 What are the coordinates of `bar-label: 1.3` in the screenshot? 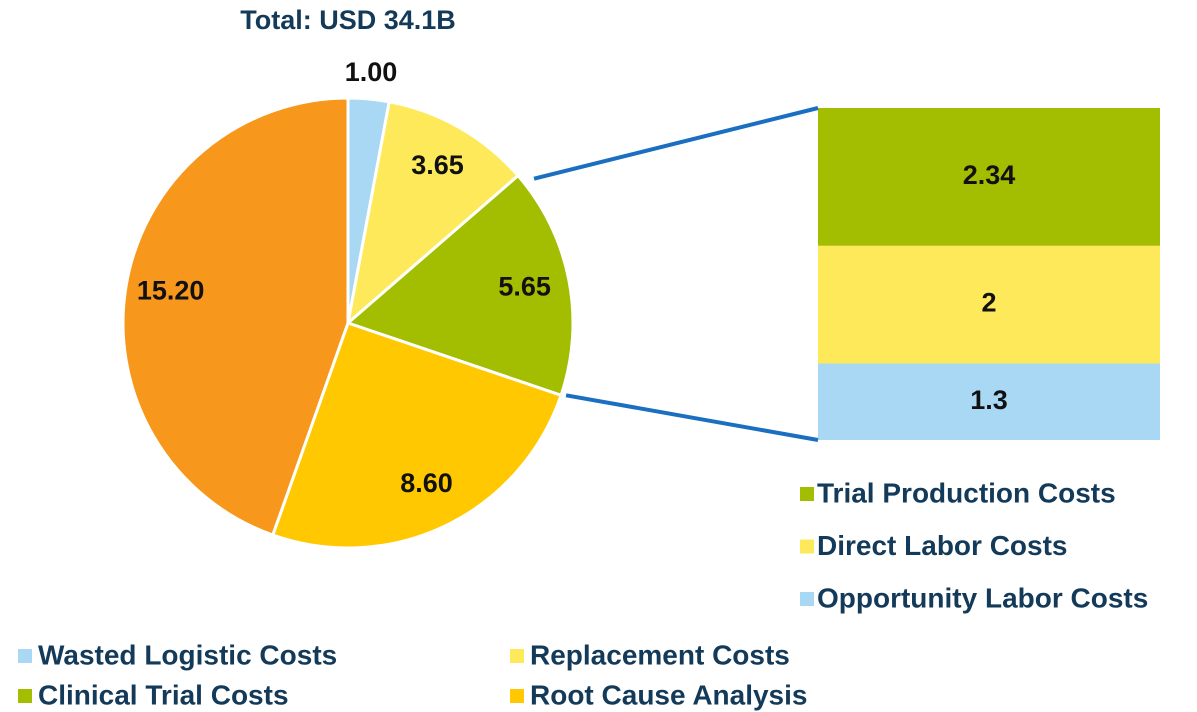 It's located at (989, 400).